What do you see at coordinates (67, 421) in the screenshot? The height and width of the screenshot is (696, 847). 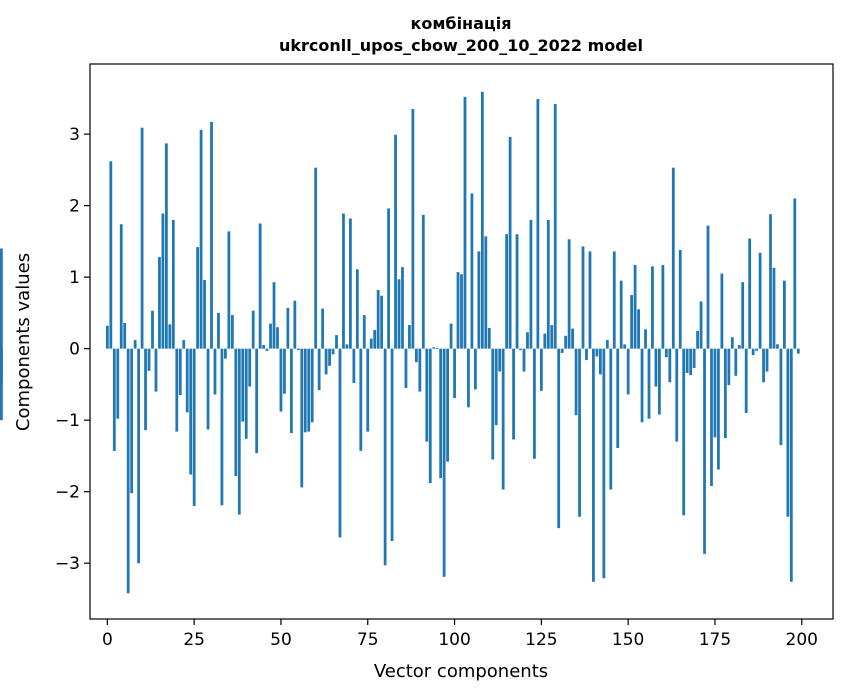 I see `y-tick-label: −1` at bounding box center [67, 421].